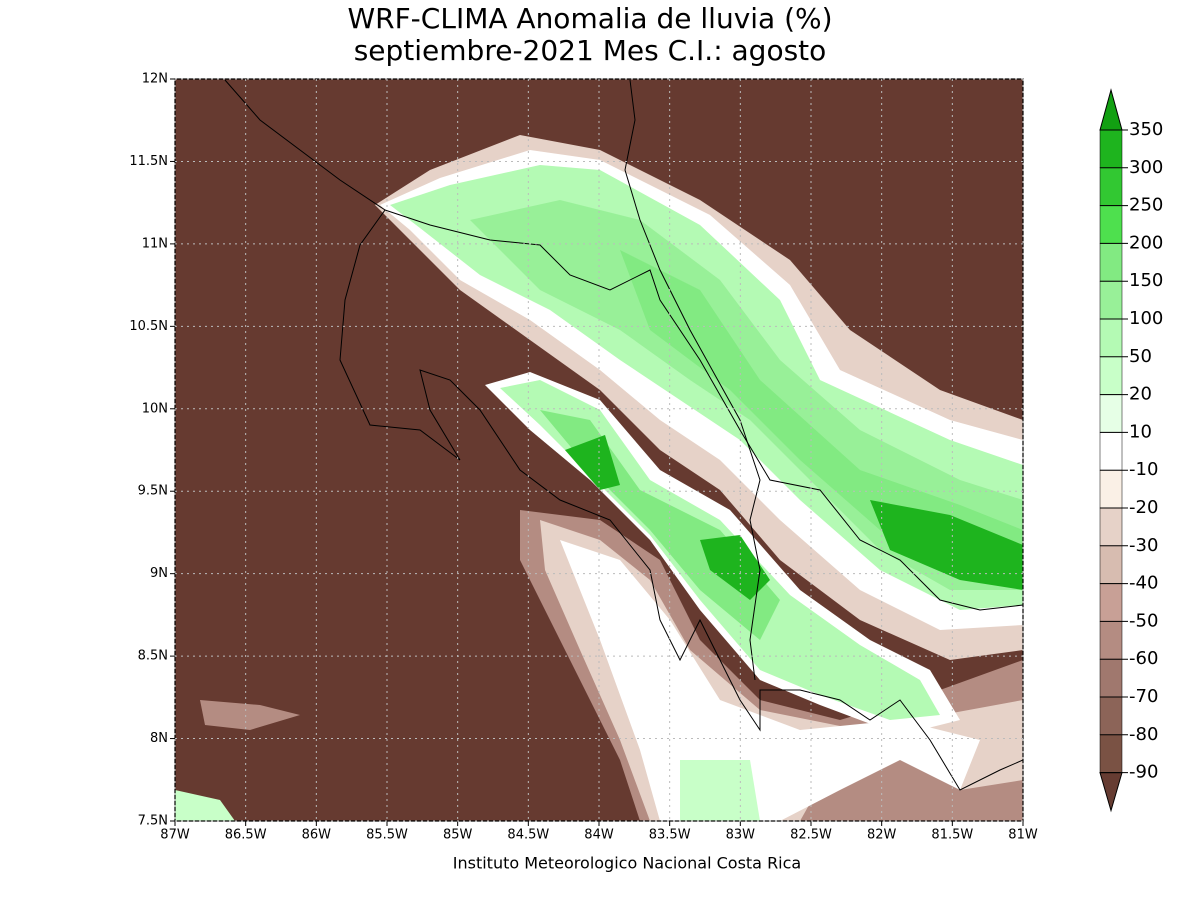 This screenshot has height=900, width=1200. I want to click on colorbar-label: 150, so click(1146, 280).